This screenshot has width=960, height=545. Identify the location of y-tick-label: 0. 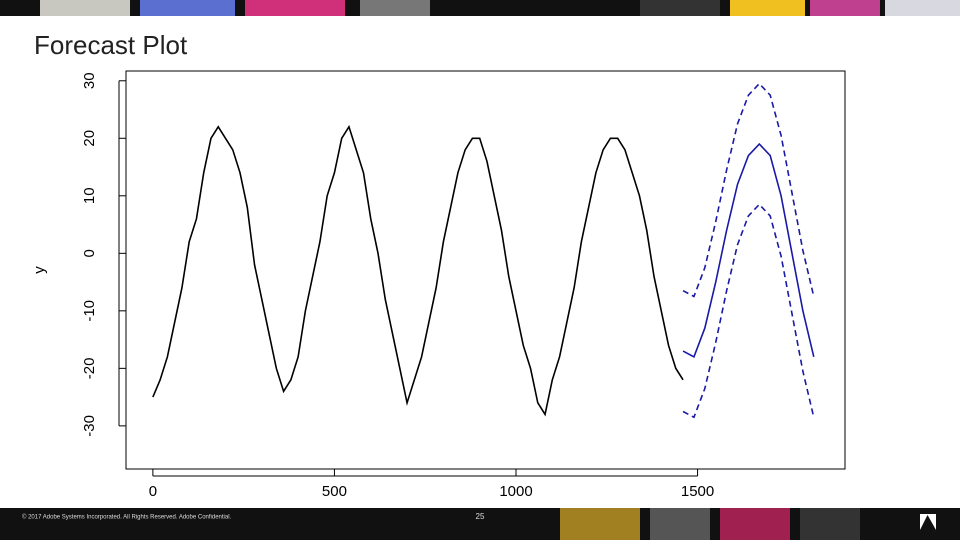
(89, 253).